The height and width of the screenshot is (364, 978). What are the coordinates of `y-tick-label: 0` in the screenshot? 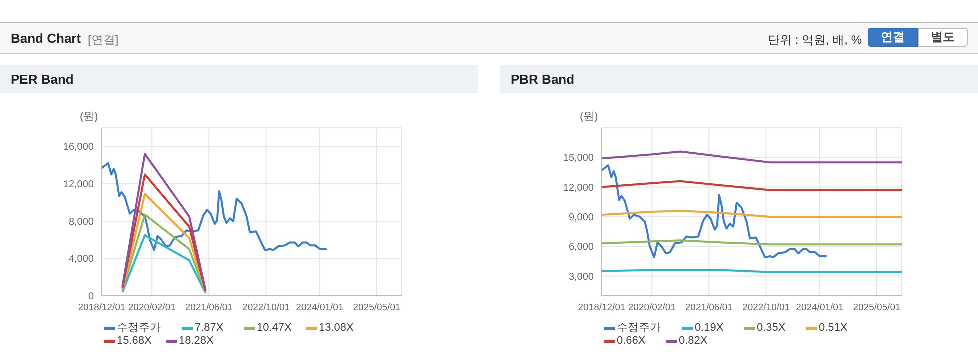 It's located at (91, 297).